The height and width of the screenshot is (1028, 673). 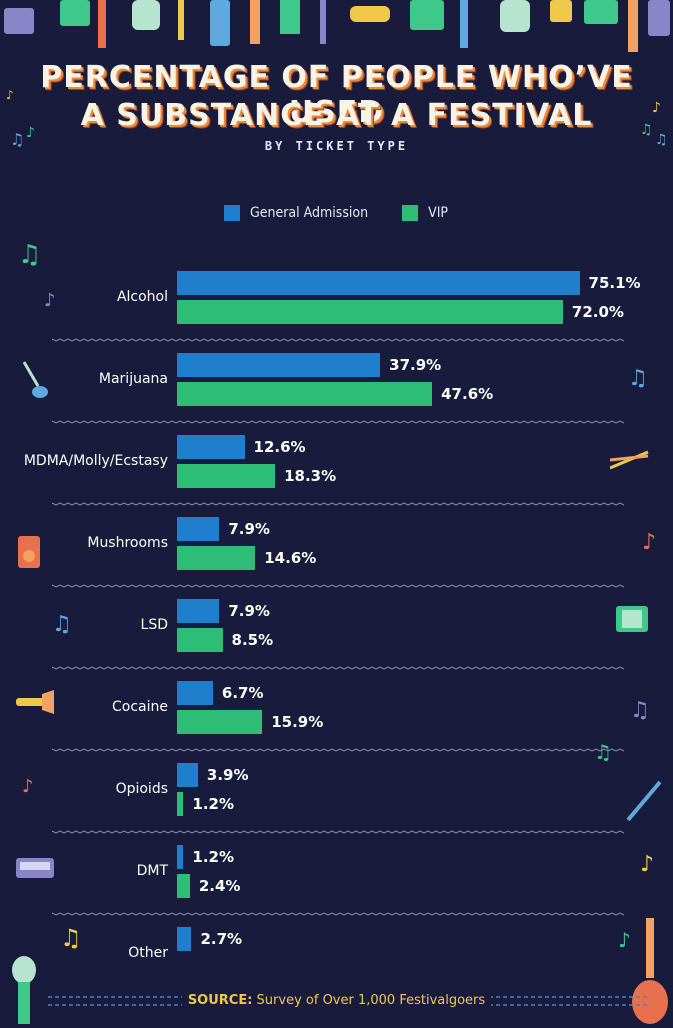 I want to click on category-label: Alcohol, so click(x=142, y=297).